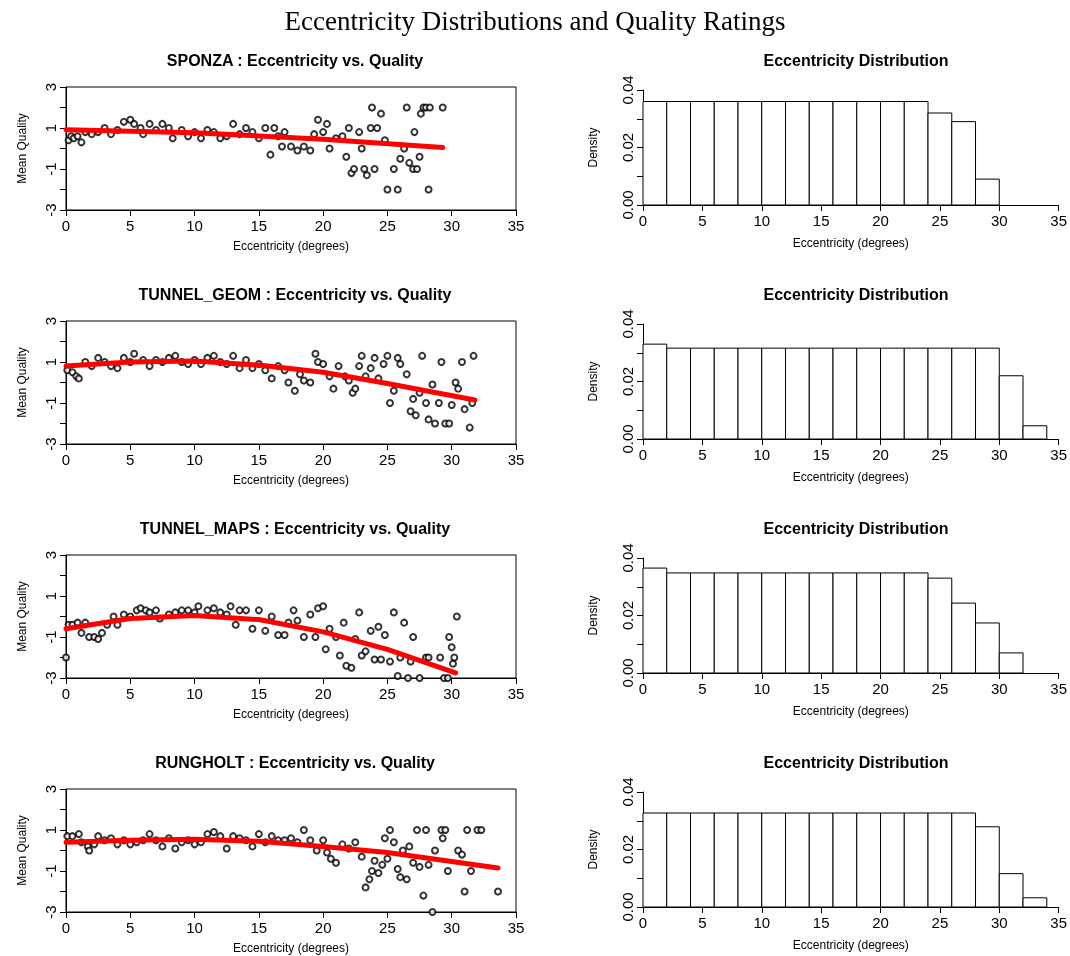 This screenshot has height=956, width=1070. Describe the element at coordinates (295, 60) in the screenshot. I see `chart-title: SPONZA : Eccentricity vs. Quality` at that location.